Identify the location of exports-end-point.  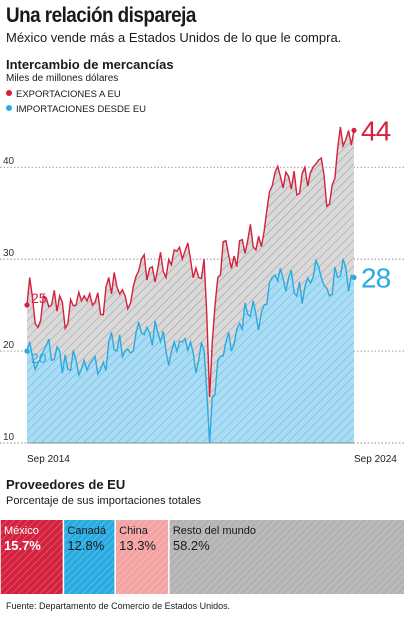
(354, 130).